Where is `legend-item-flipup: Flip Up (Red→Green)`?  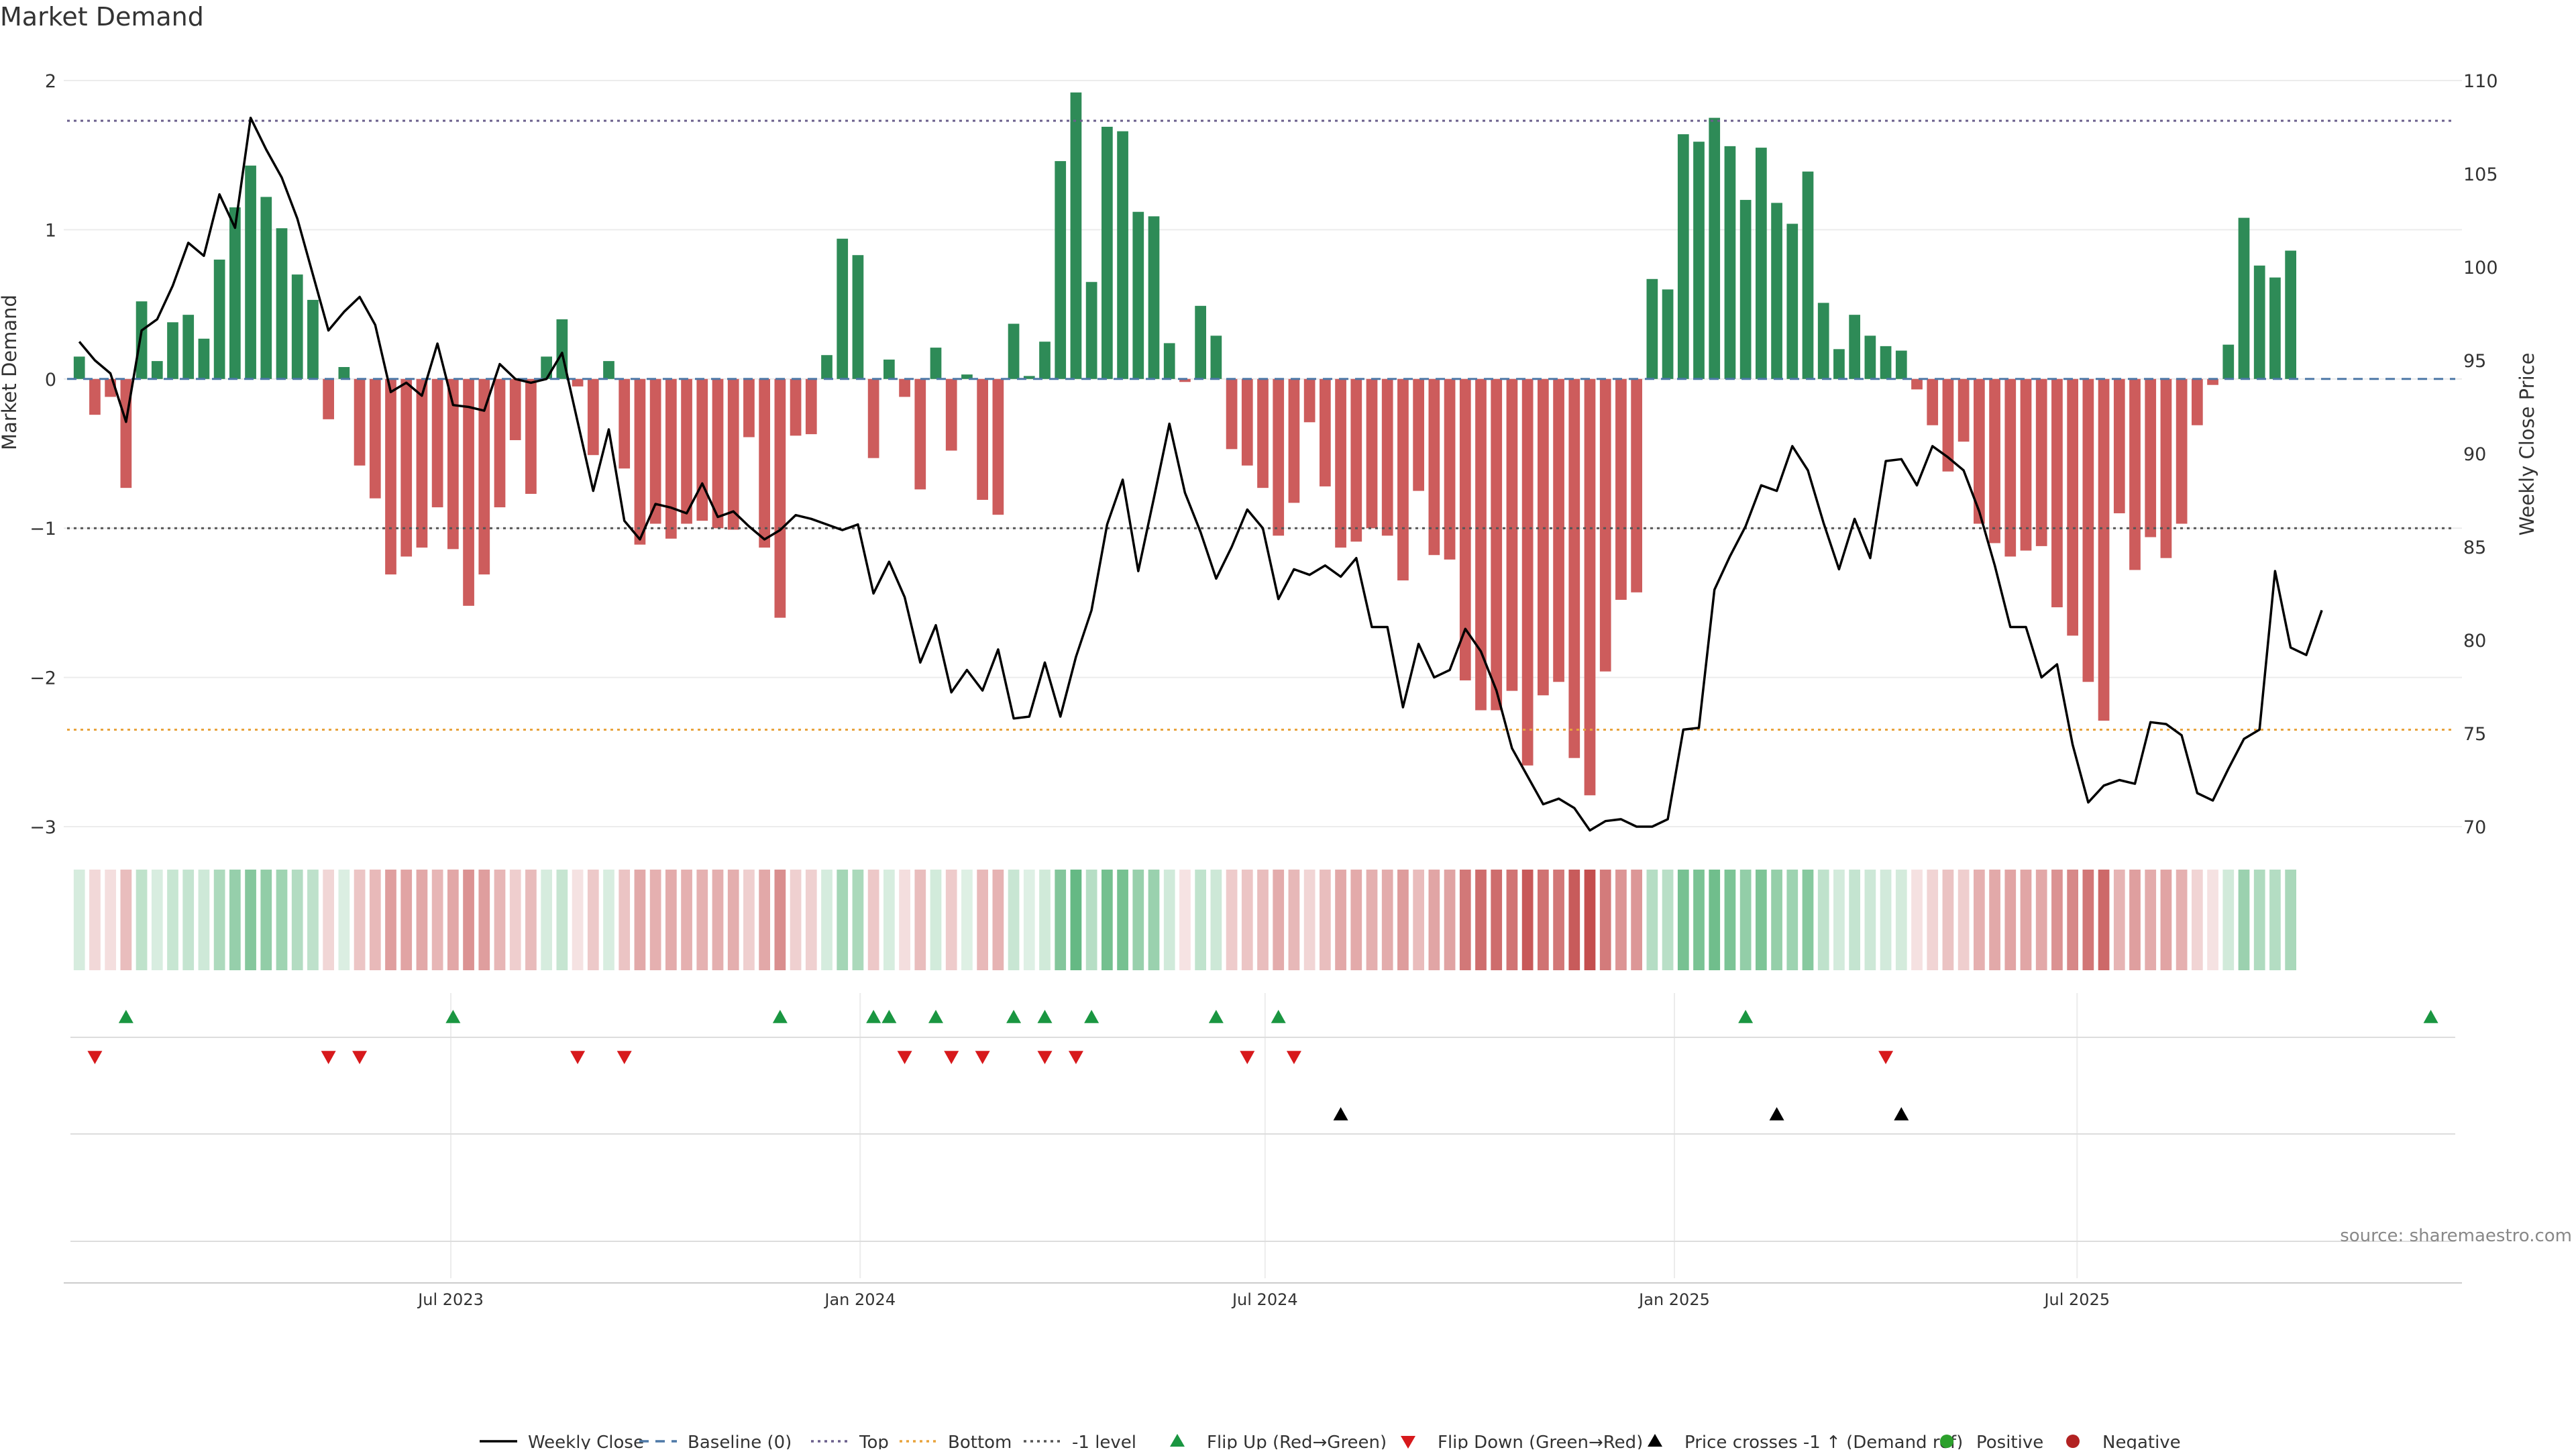
legend-item-flipup: Flip Up (Red→Green) is located at coordinates (1278, 1443).